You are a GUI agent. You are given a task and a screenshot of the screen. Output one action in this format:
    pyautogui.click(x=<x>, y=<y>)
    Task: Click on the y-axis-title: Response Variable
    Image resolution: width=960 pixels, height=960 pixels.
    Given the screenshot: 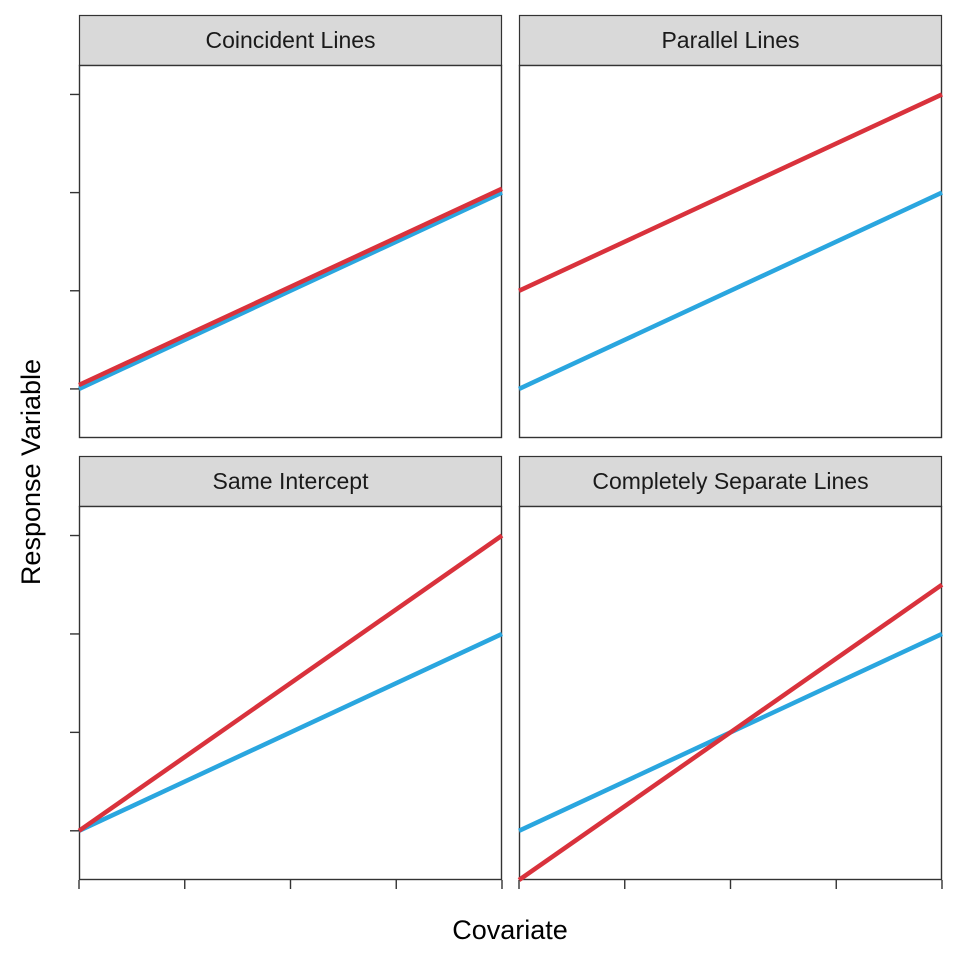 What is the action you would take?
    pyautogui.click(x=31, y=472)
    